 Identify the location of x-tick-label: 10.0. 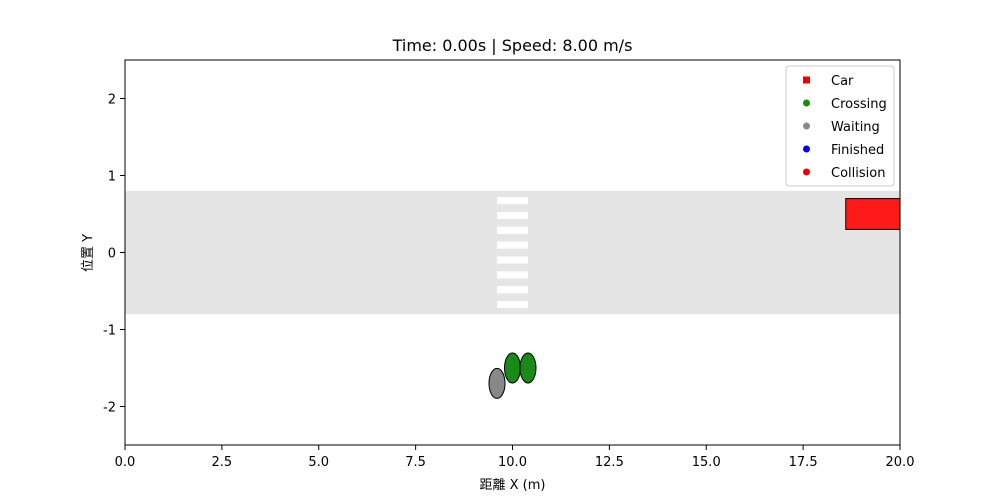
(512, 462).